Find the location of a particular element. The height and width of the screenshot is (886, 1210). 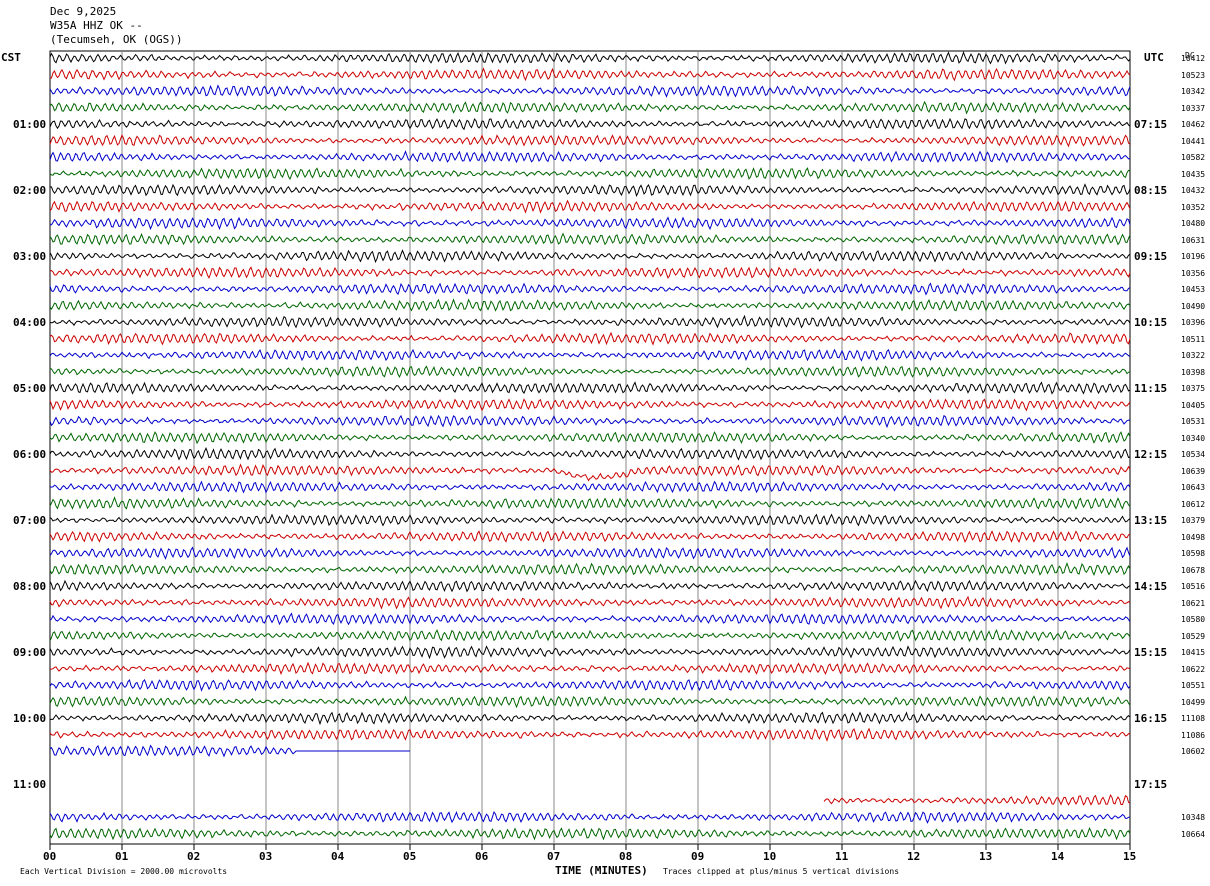

dc-offset-label: 10322 is located at coordinates (1193, 355).